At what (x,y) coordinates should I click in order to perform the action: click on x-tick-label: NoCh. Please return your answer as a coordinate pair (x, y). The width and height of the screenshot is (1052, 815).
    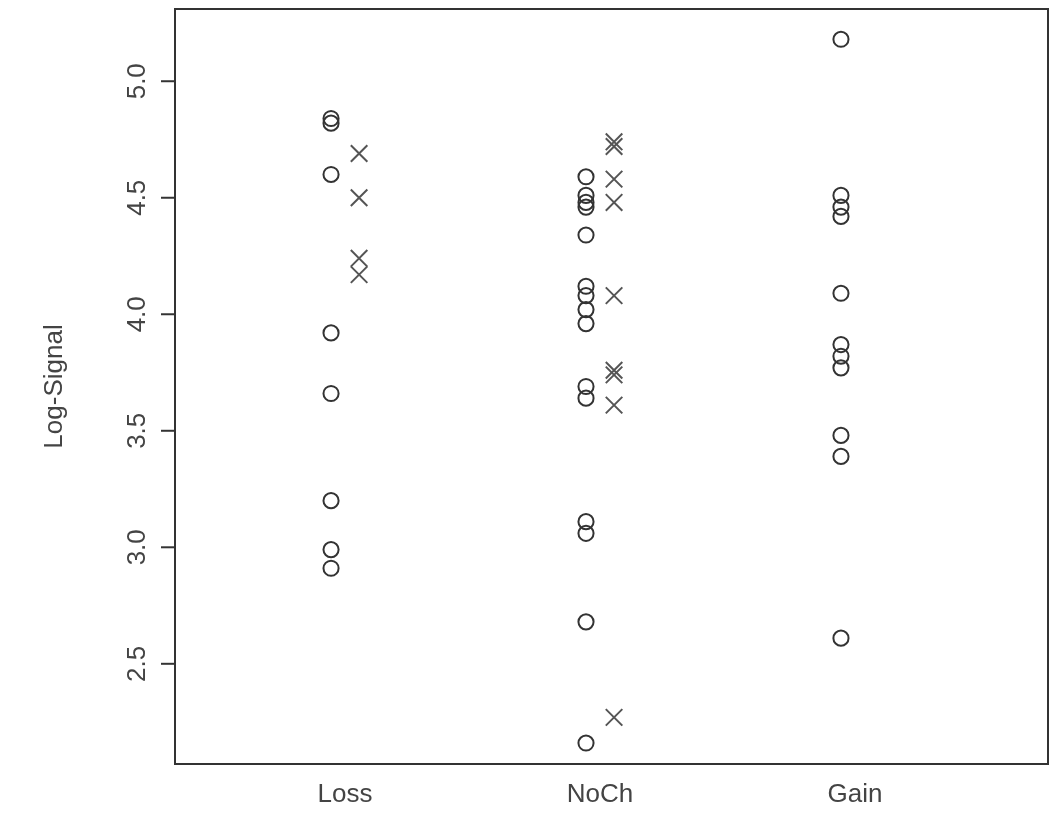
    Looking at the image, I should click on (600, 793).